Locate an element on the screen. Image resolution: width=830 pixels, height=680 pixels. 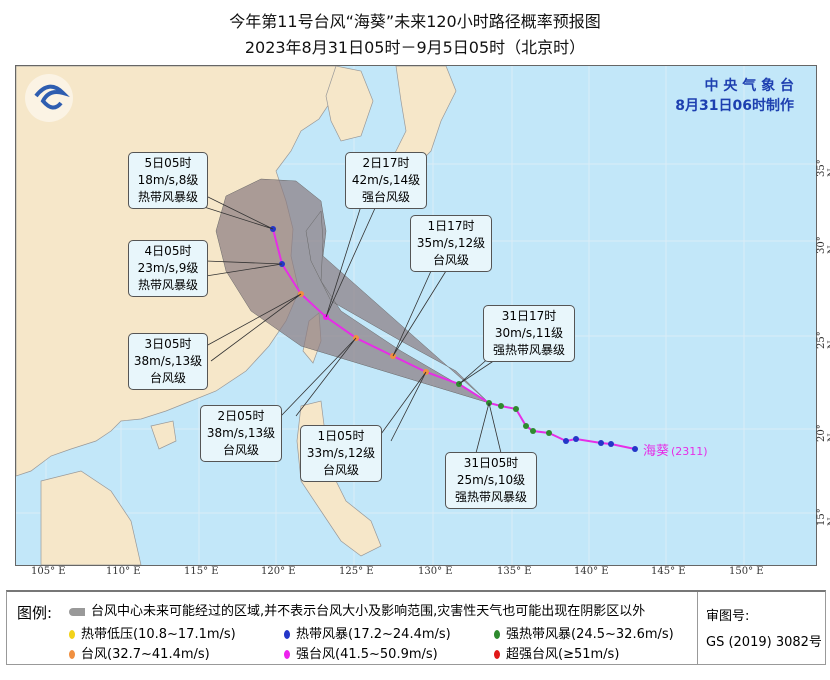
lat-tick-label: 15° N is located at coordinates (823, 517).